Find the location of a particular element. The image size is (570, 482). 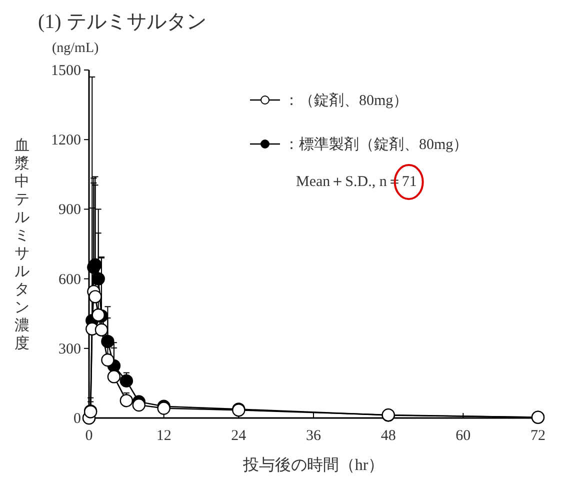

legend-label: ：（錠剤、80mg） is located at coordinates (346, 100).